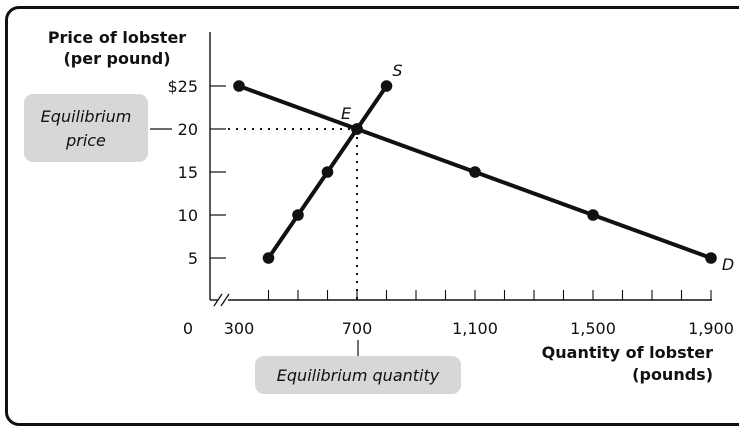 The image size is (739, 426). Describe the element at coordinates (116, 58) in the screenshot. I see `y-axis-title-line2: (per pound)` at that location.